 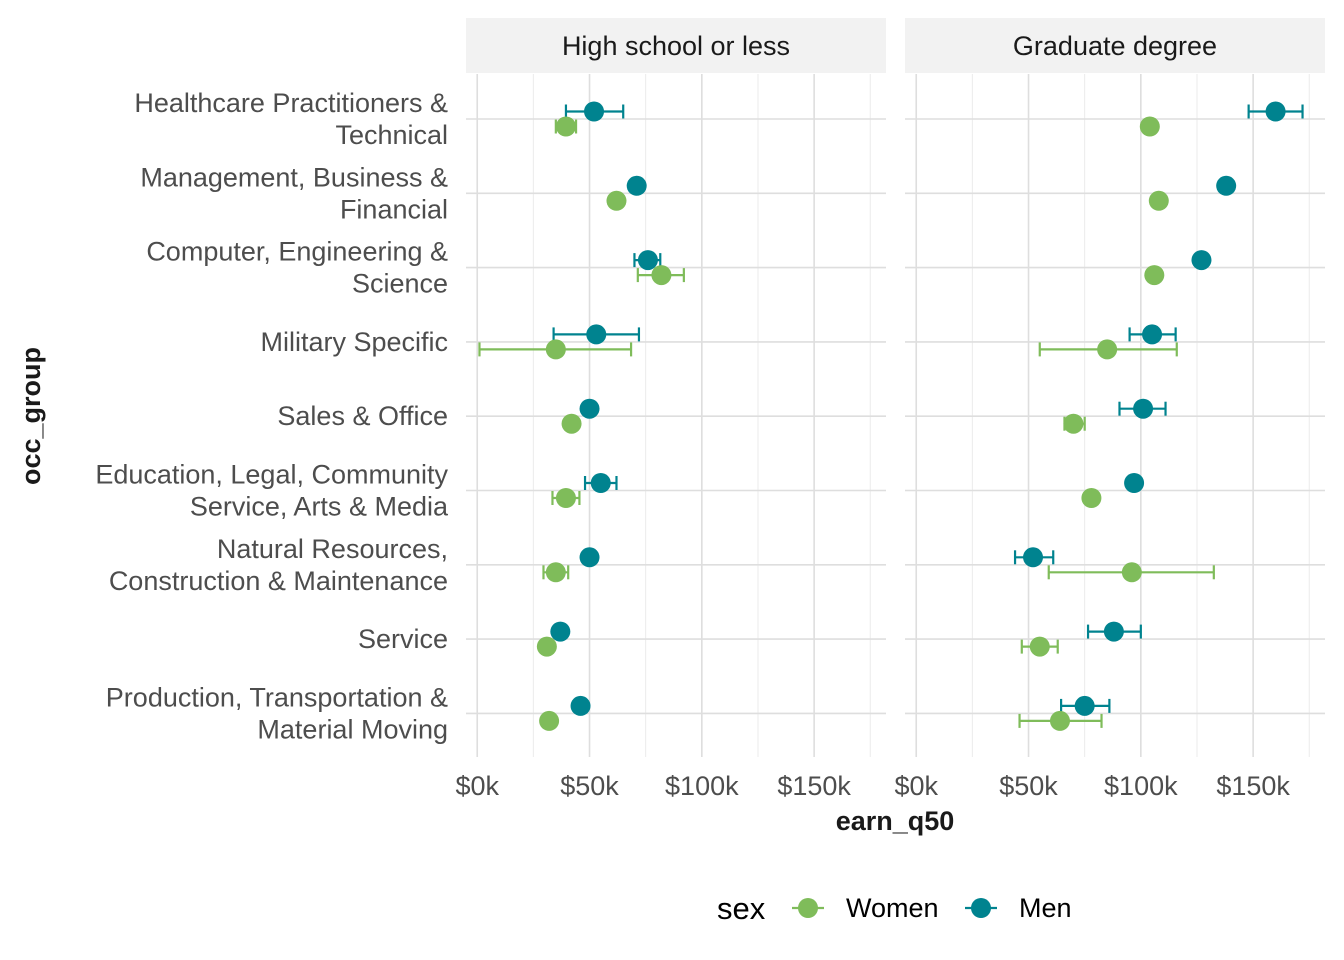 I want to click on category-label-line: Service, so click(x=403, y=639).